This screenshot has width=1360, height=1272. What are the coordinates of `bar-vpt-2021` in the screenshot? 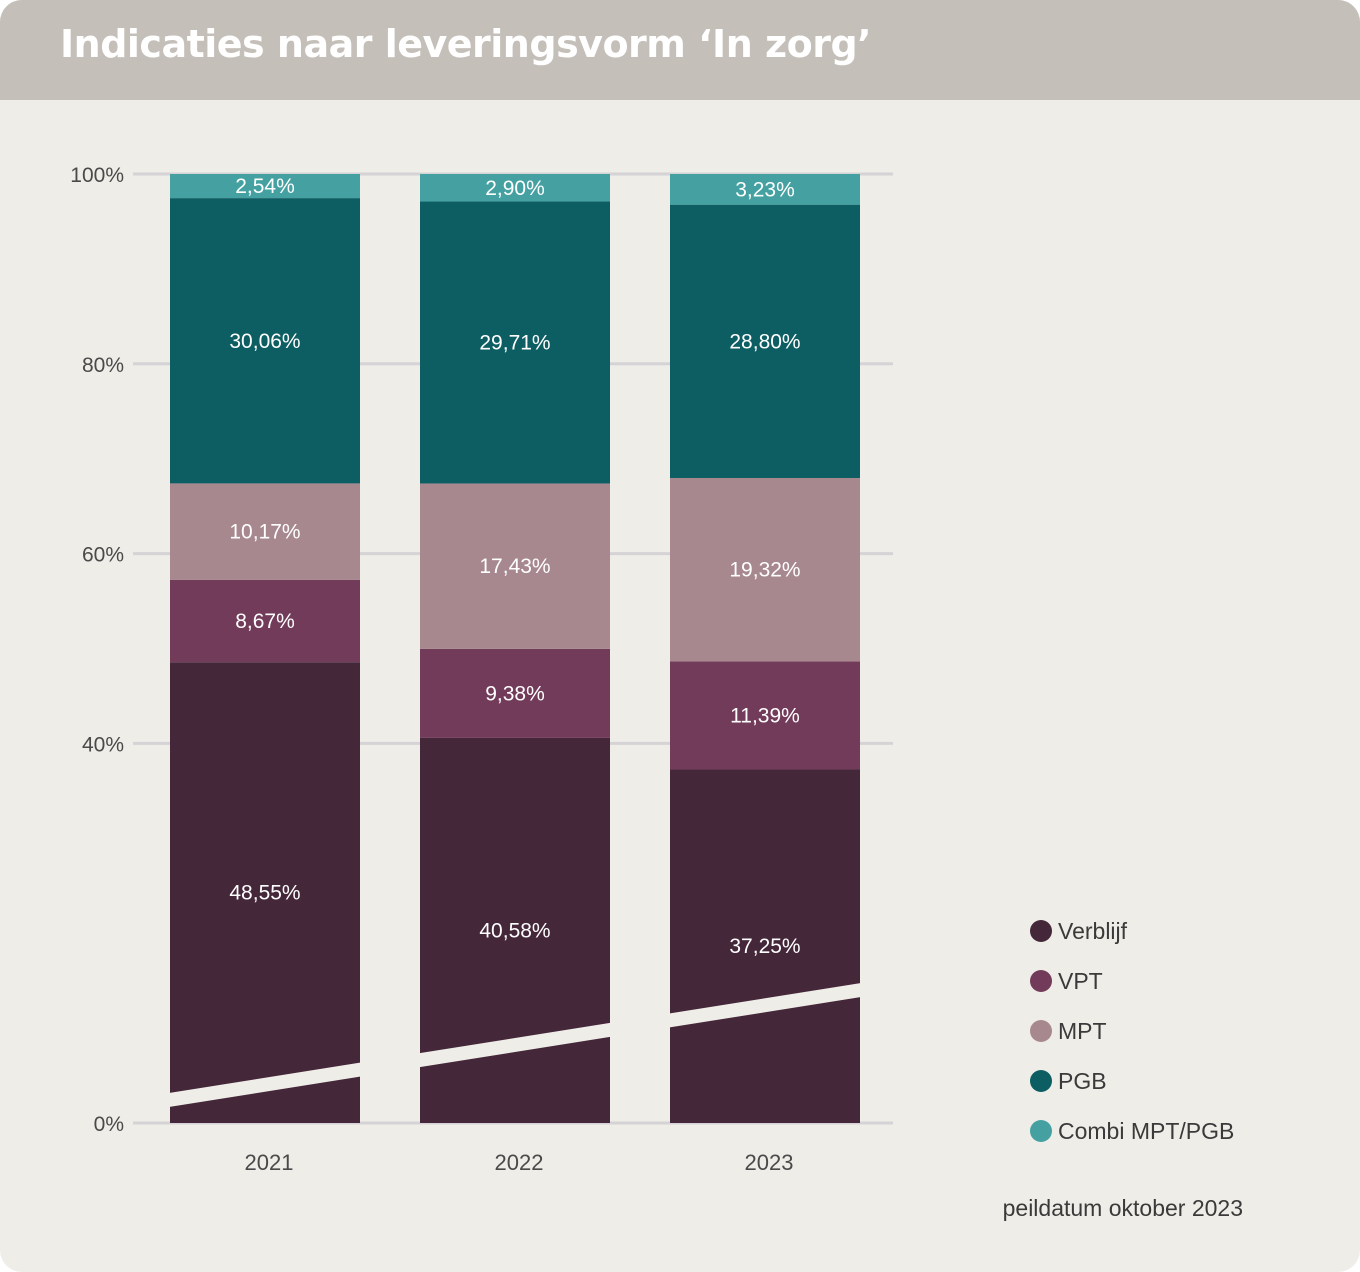 It's located at (265, 621).